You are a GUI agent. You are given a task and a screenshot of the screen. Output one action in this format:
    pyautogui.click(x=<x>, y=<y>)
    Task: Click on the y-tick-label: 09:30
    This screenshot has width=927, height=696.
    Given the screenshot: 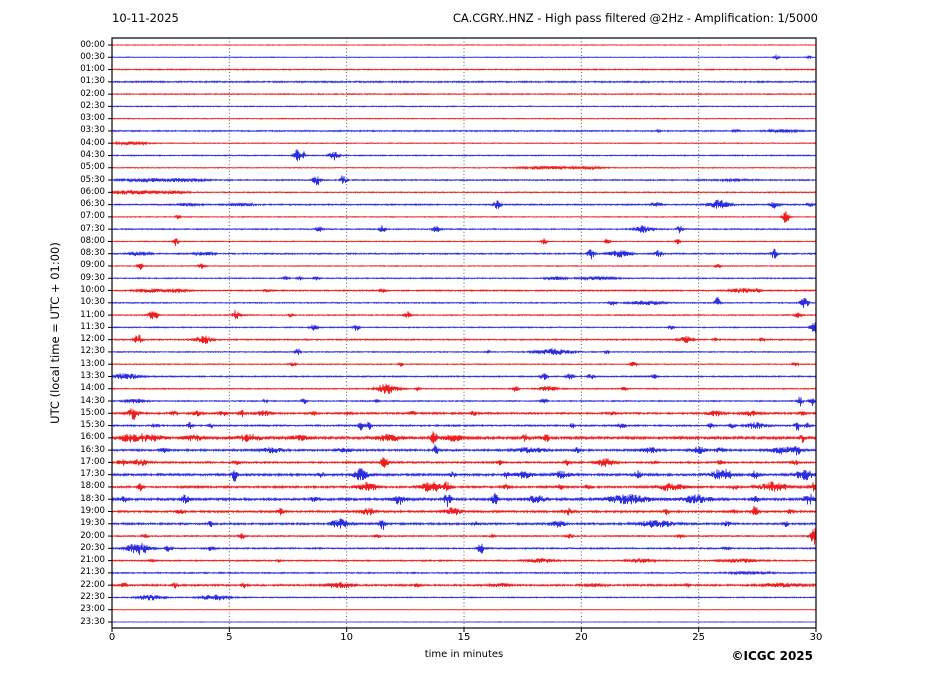 What is the action you would take?
    pyautogui.click(x=92, y=277)
    